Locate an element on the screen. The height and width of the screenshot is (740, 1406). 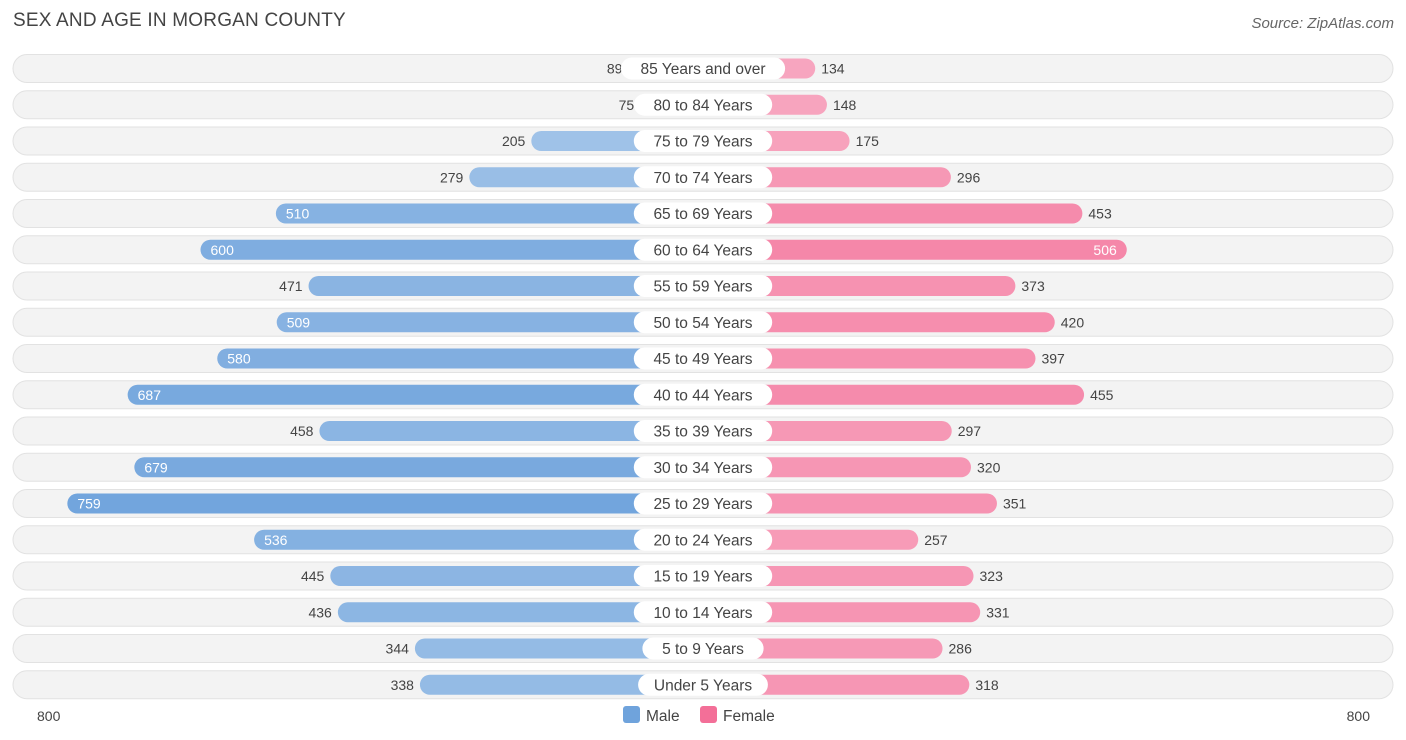
male-bar-65-to-69-years is located at coordinates (489, 213).